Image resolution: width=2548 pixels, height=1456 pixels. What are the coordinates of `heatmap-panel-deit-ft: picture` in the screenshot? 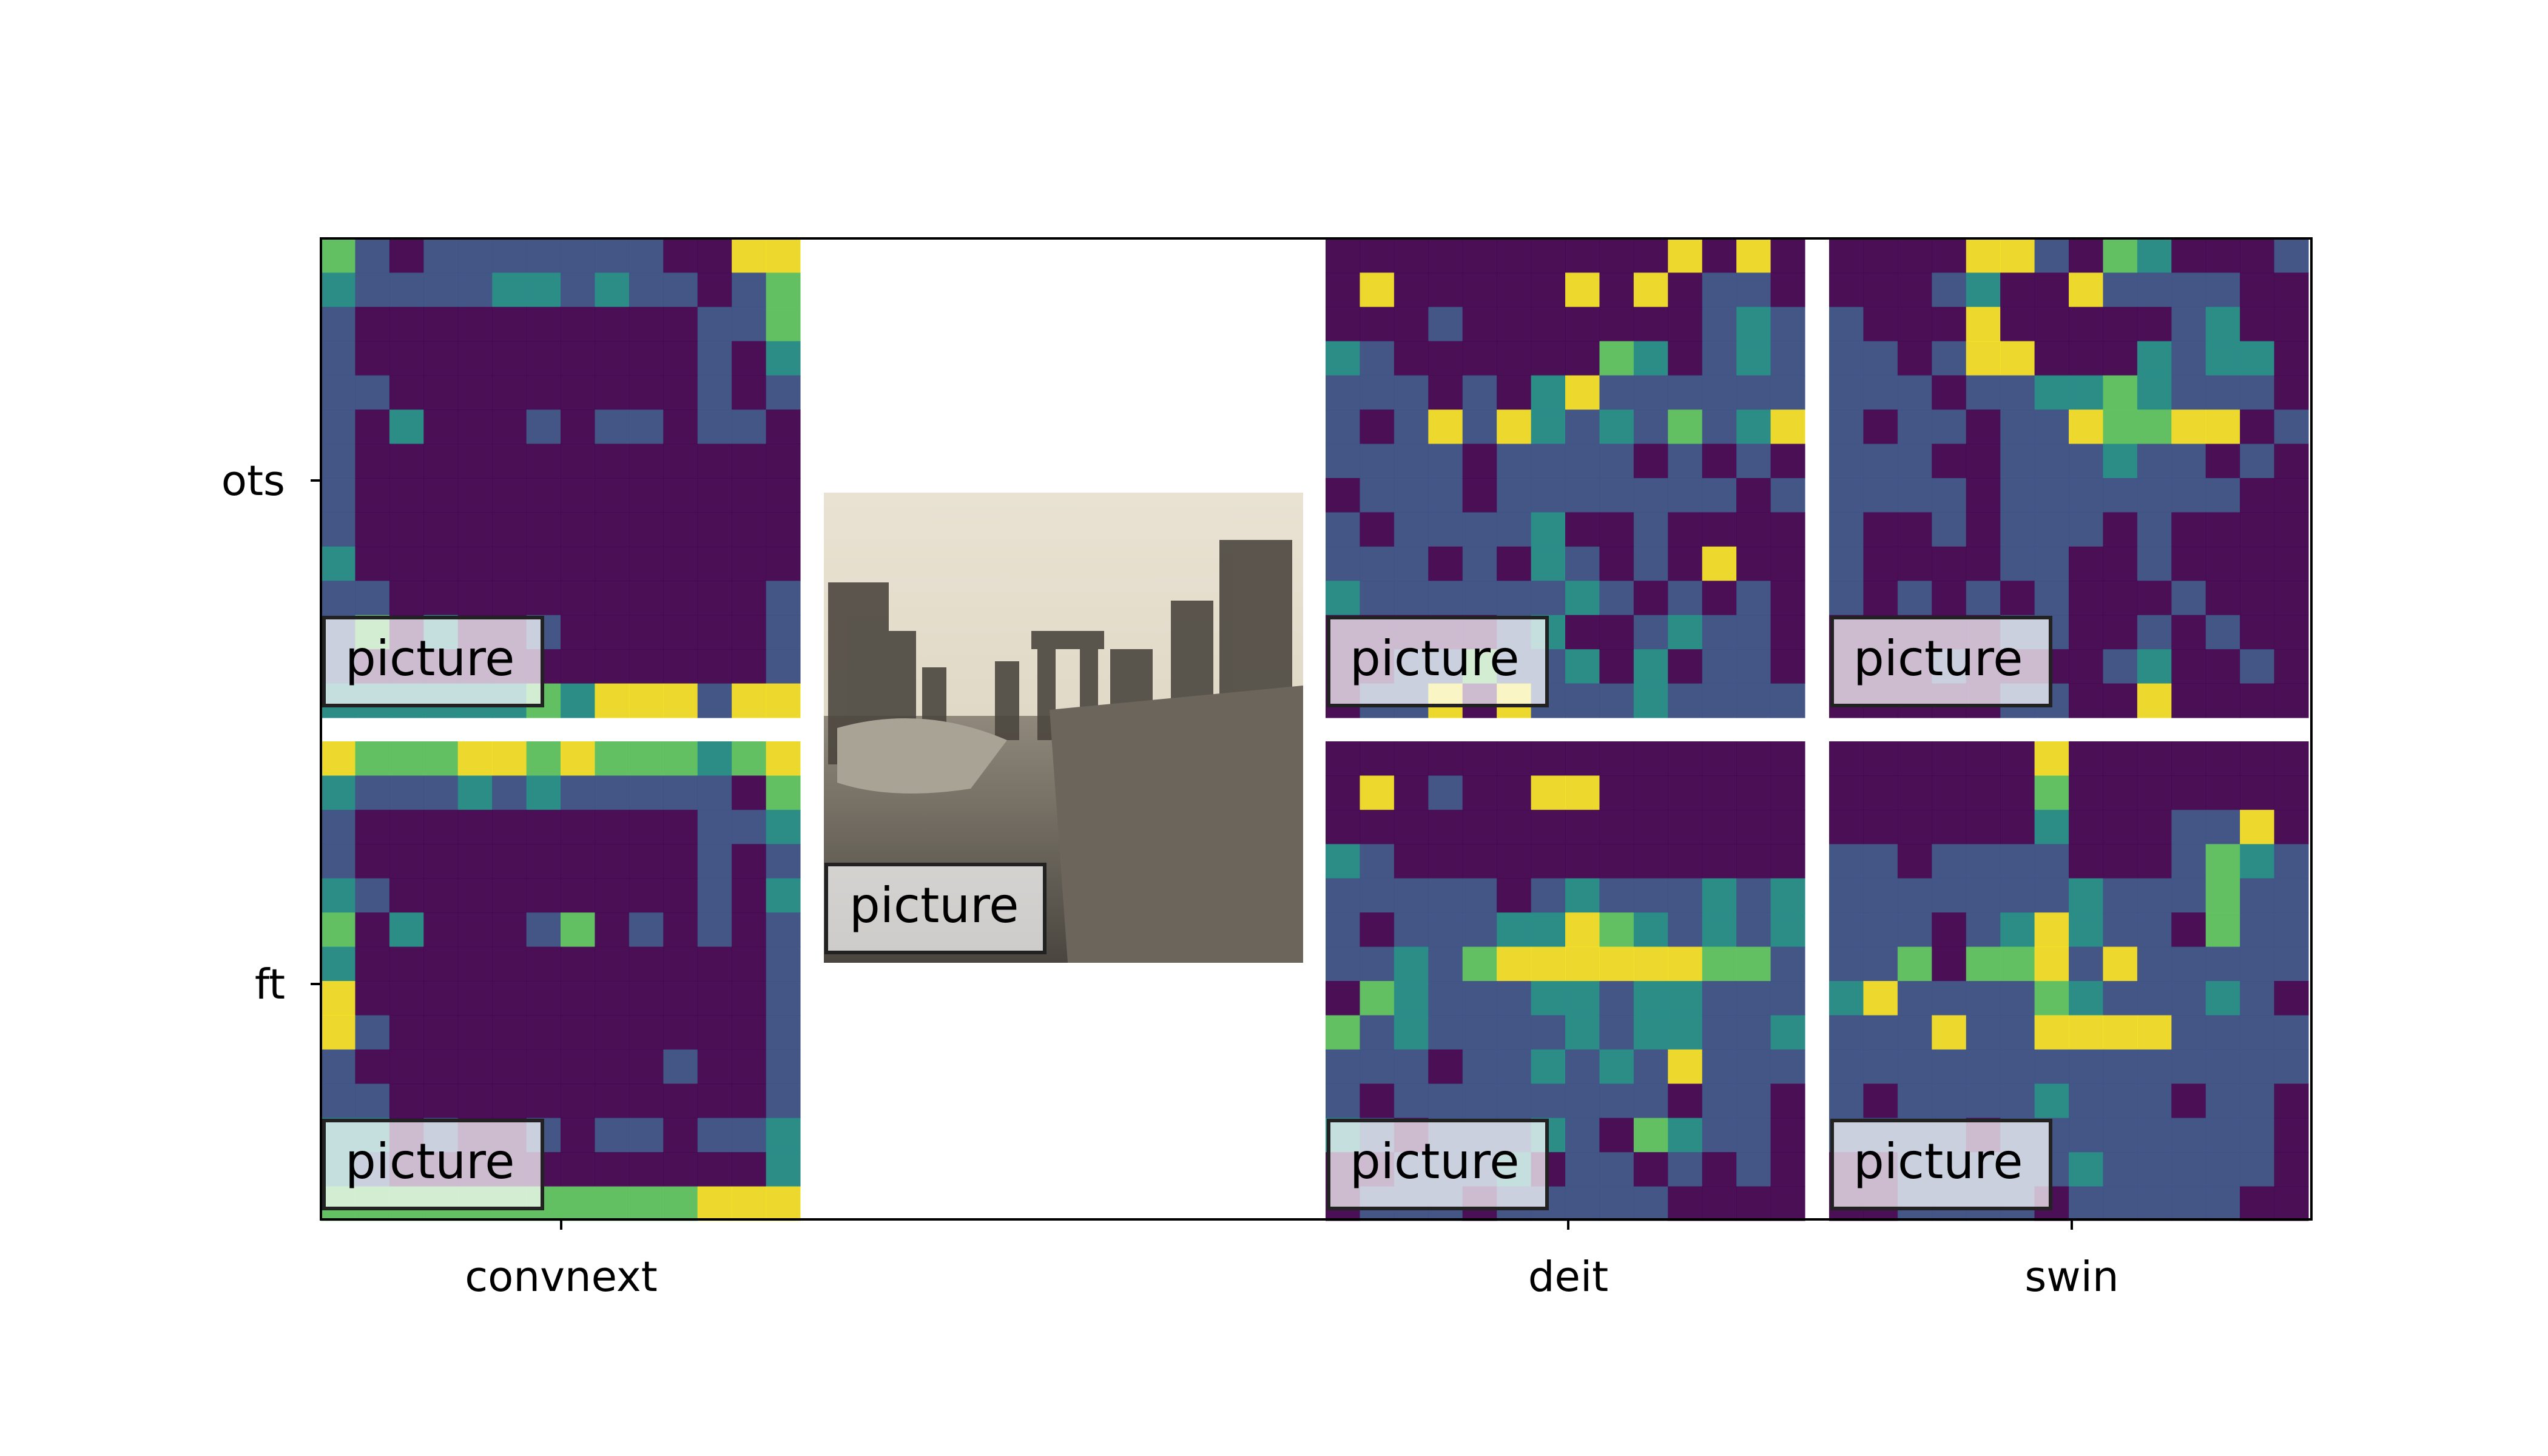 It's located at (1565, 981).